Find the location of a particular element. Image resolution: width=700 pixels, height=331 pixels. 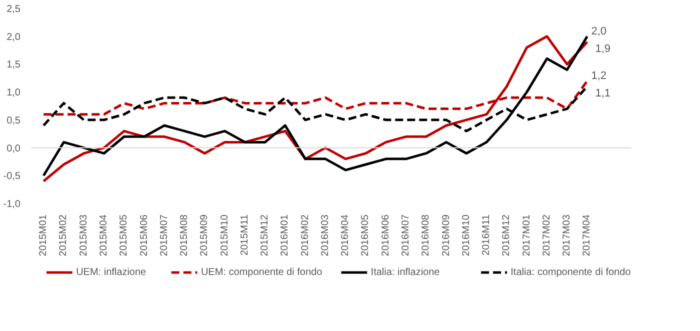

x-tick-label: 2015M02 is located at coordinates (64, 235).